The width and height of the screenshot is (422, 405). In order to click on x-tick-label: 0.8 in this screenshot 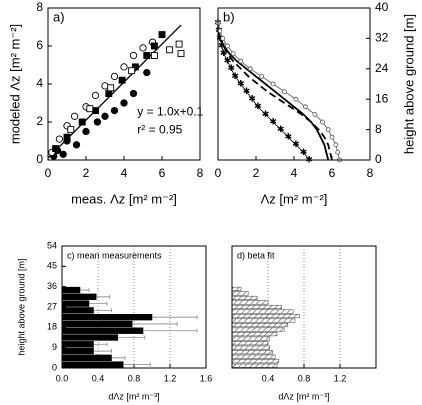, I will do `click(304, 378)`.